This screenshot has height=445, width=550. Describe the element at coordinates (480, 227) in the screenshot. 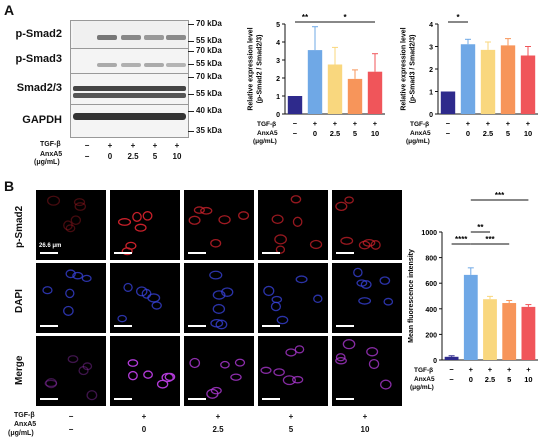

I see `significance-label: **` at that location.